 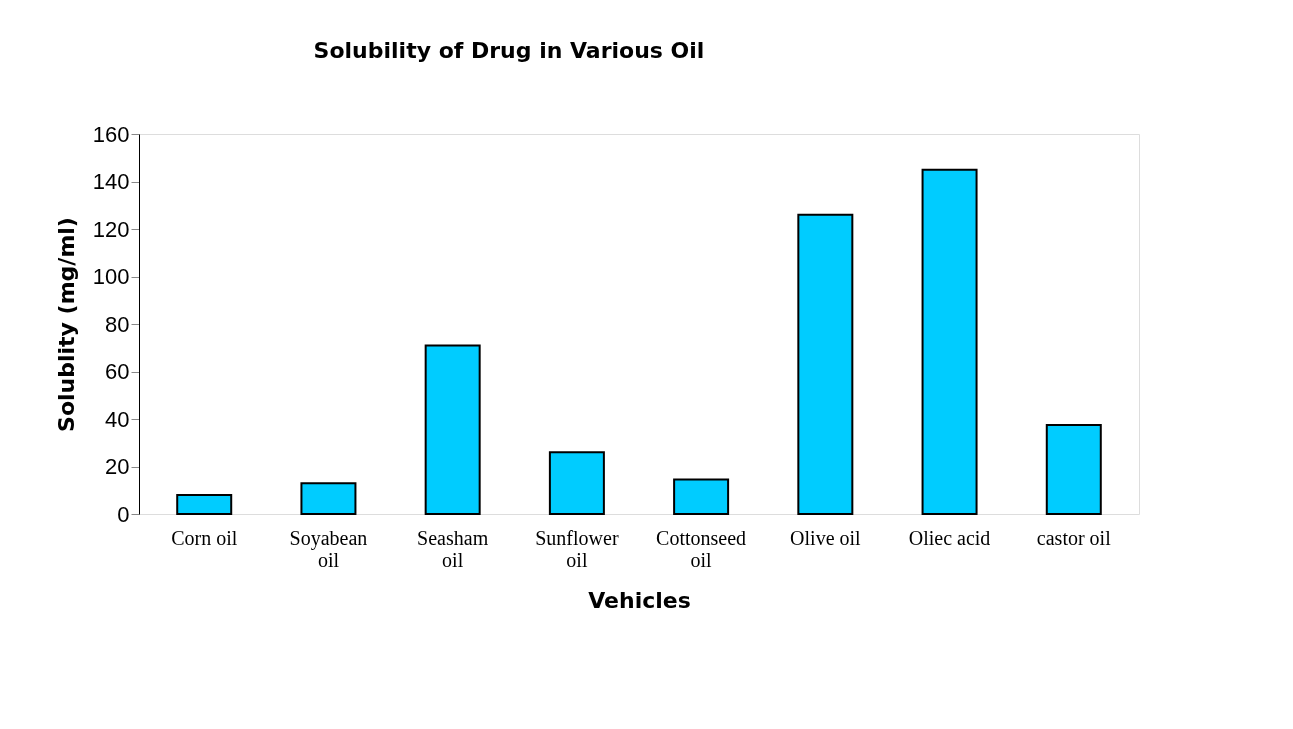 I want to click on y-tick-label: 80, so click(x=117, y=324).